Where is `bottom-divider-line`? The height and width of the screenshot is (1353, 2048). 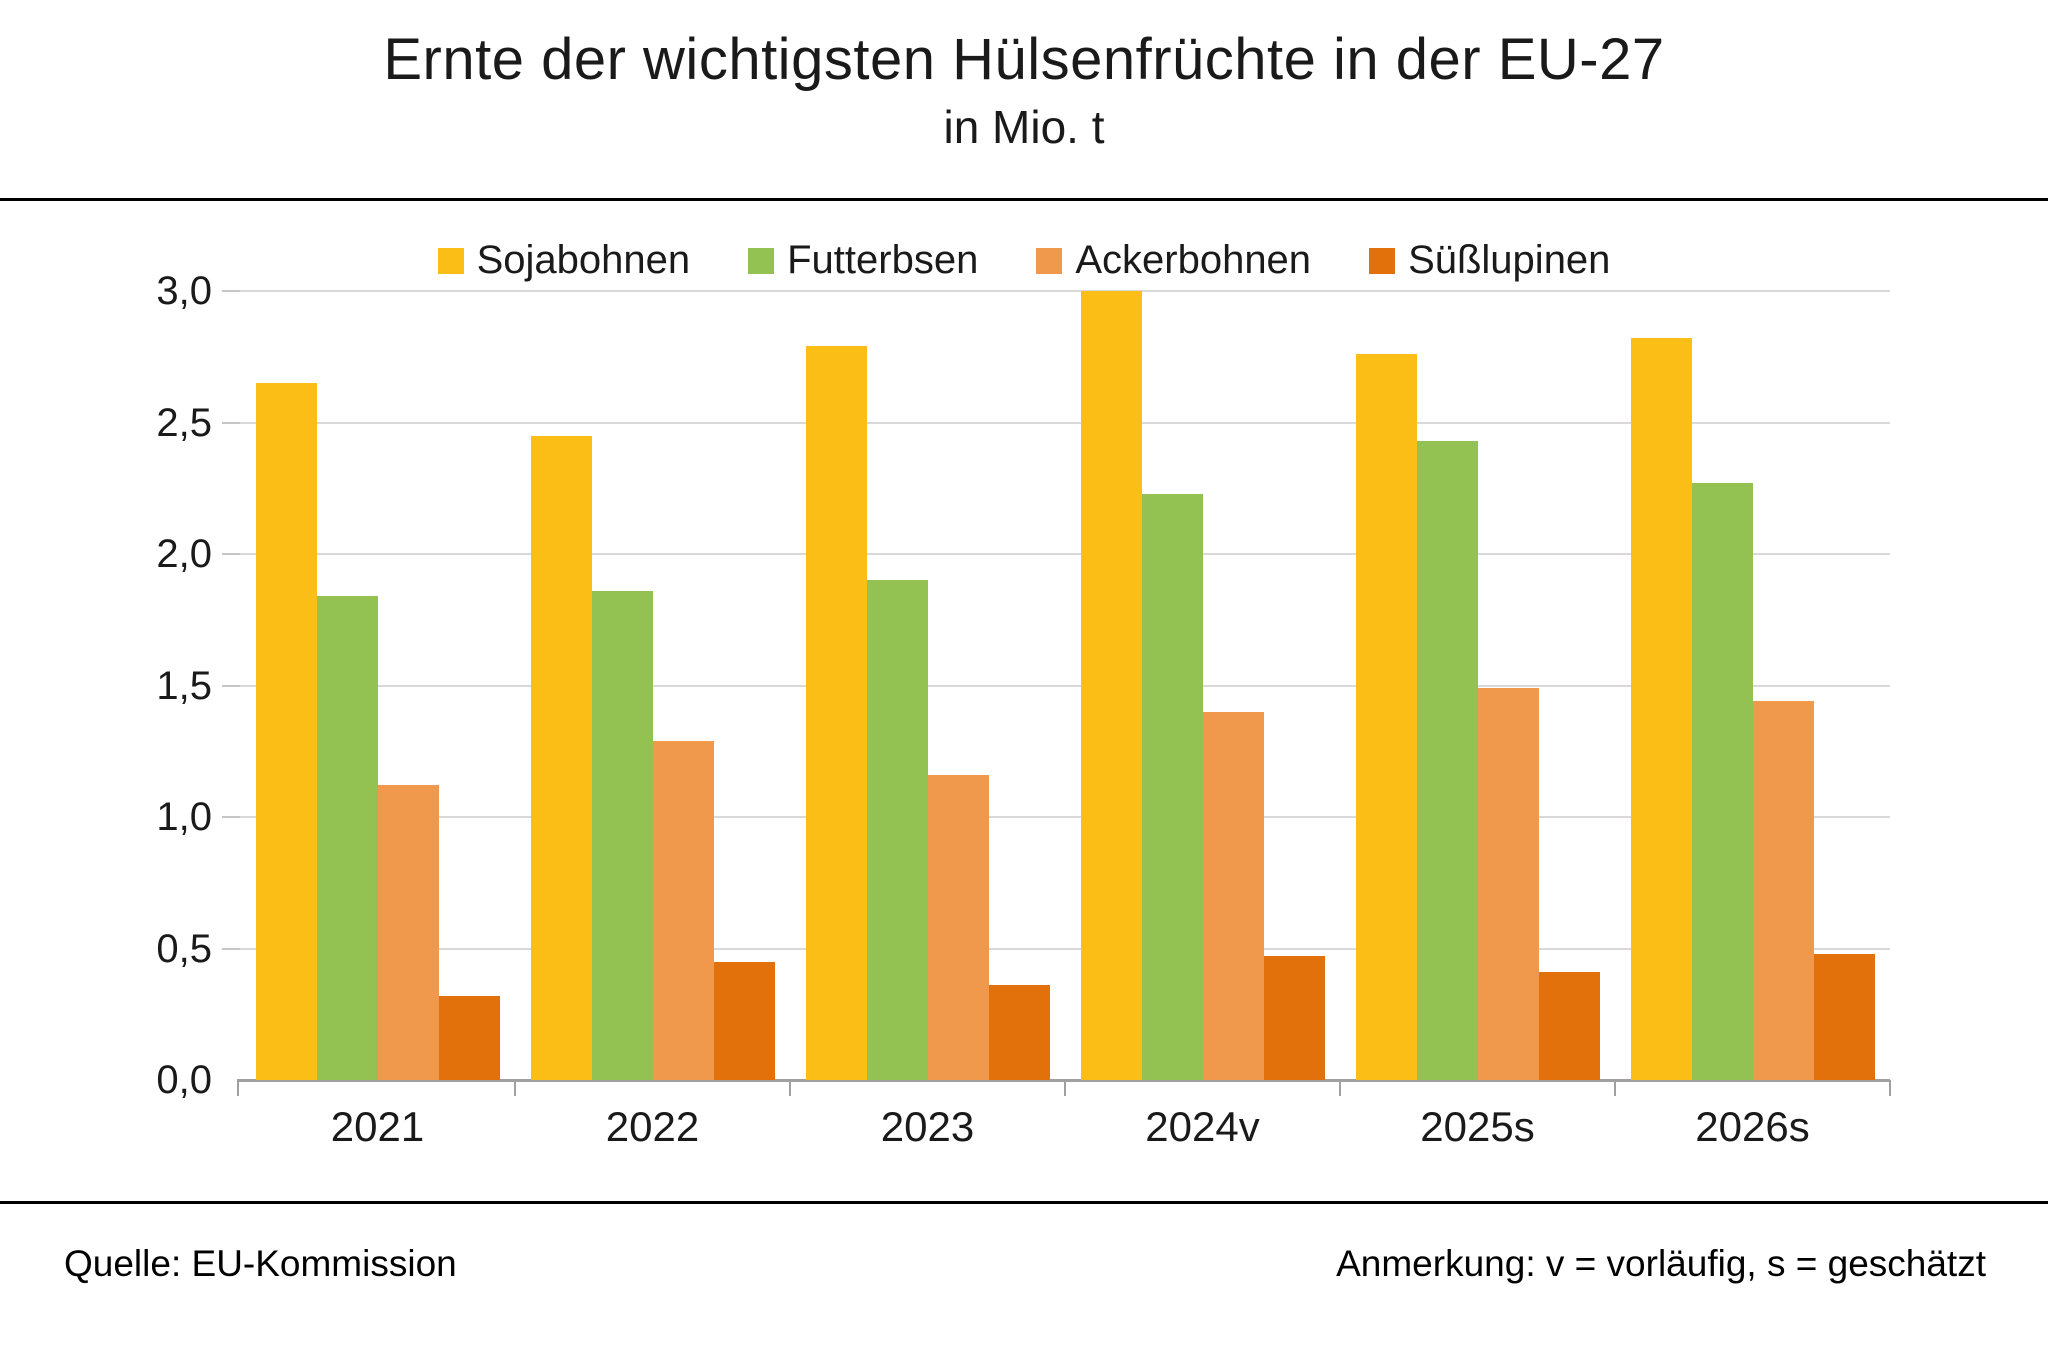 bottom-divider-line is located at coordinates (1024, 1202).